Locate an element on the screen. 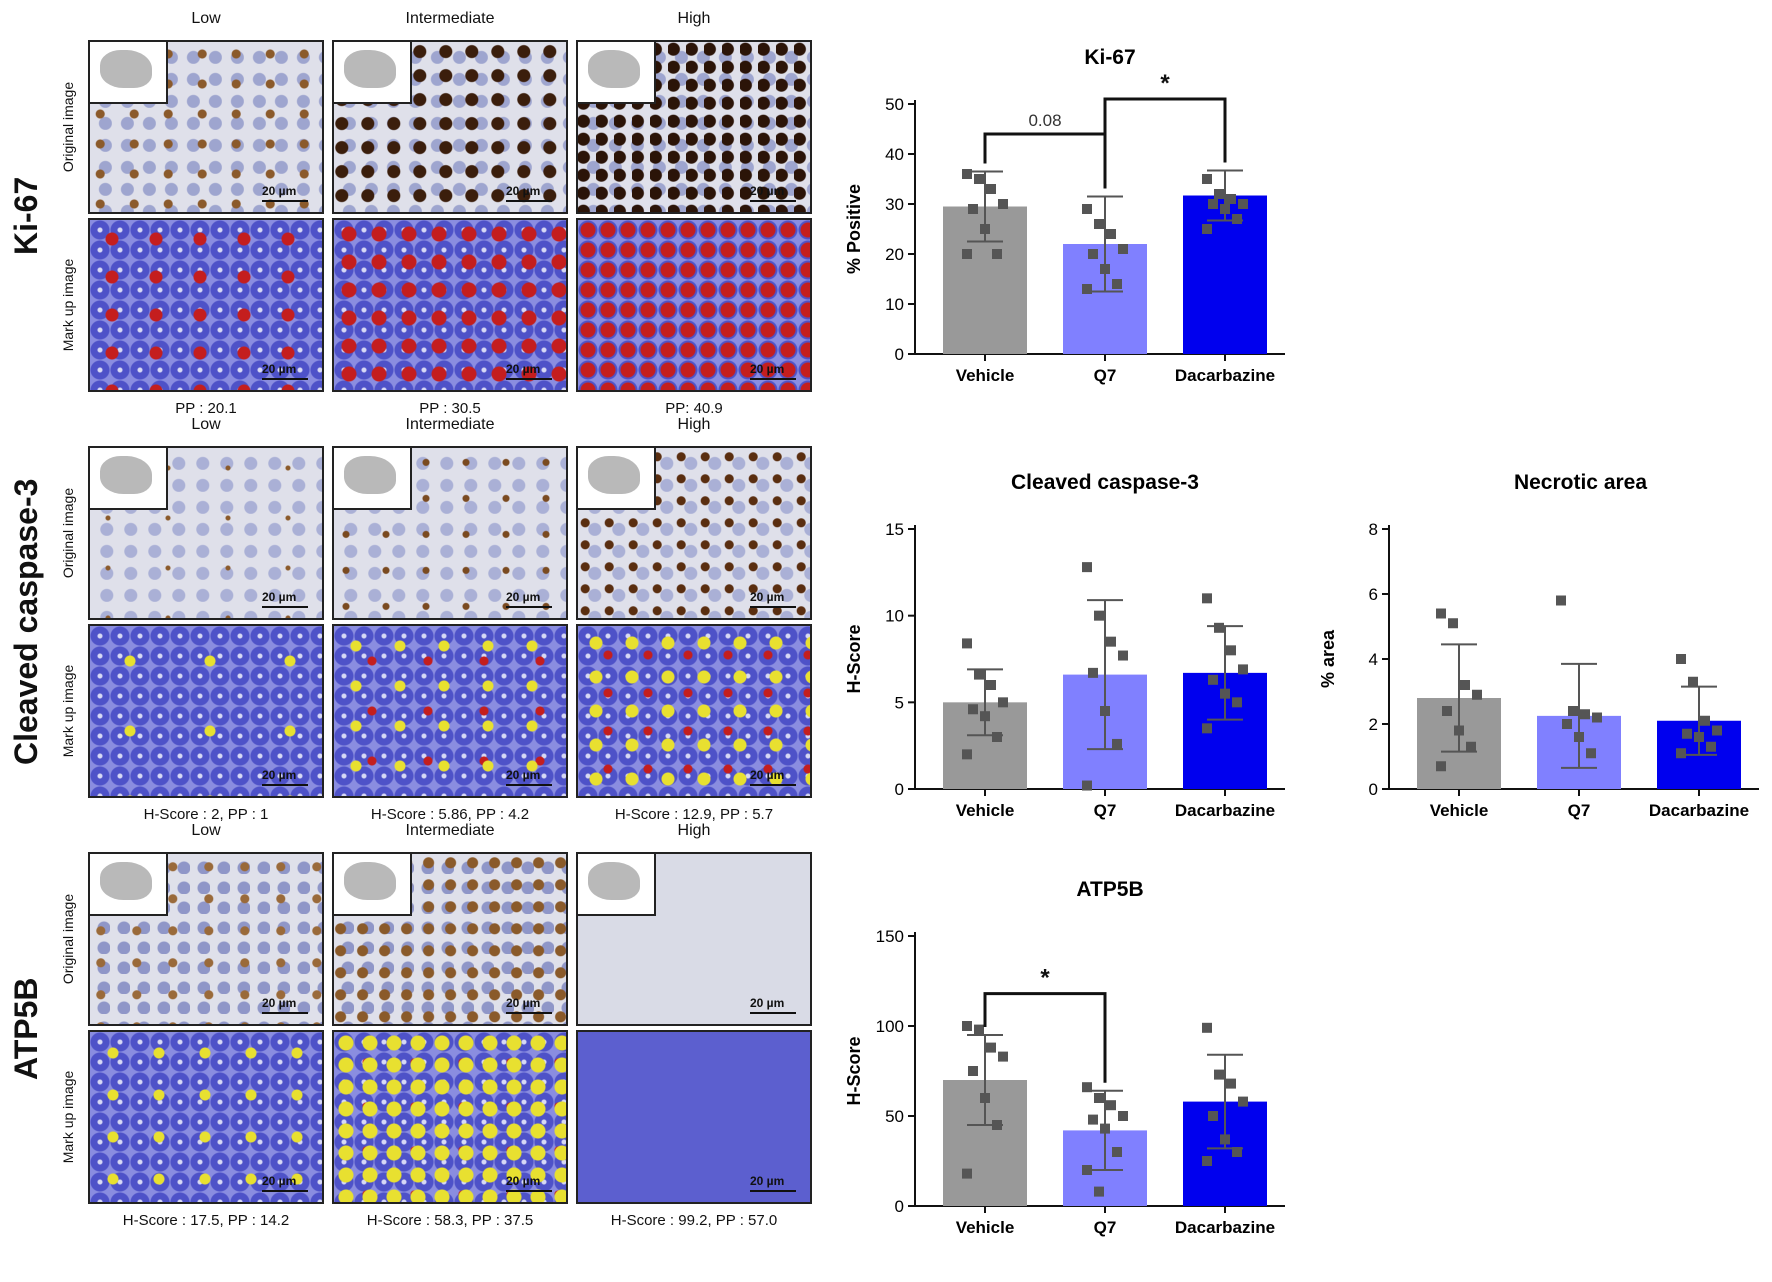 The height and width of the screenshot is (1282, 1772). significance-label: 0.08 is located at coordinates (1044, 120).